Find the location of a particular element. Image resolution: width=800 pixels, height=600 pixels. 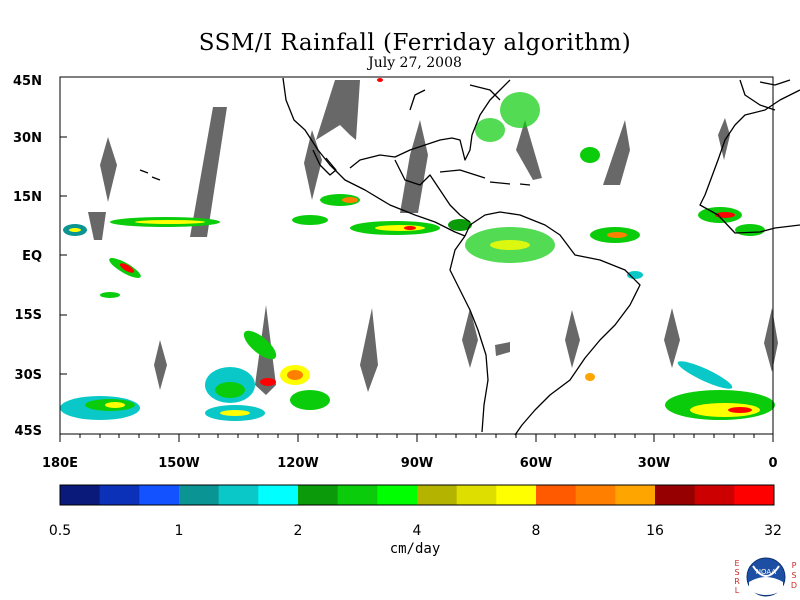

lat-label-30s: 30S is located at coordinates (28, 375).